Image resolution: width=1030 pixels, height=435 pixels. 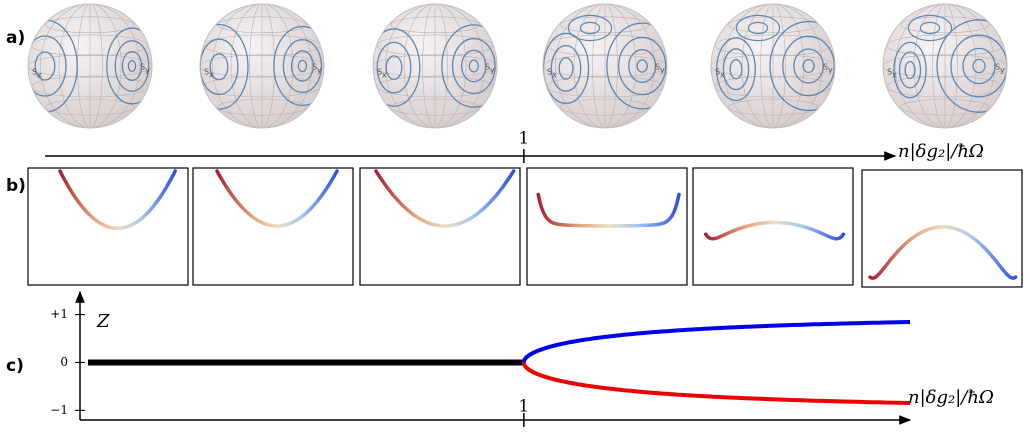 I want to click on panel-label: c), so click(x=15, y=366).